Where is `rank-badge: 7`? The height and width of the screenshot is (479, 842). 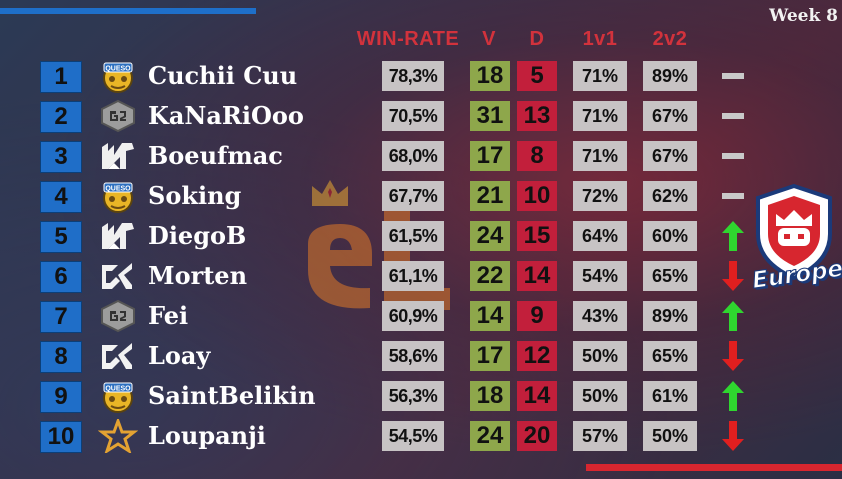
rank-badge: 7 is located at coordinates (61, 317).